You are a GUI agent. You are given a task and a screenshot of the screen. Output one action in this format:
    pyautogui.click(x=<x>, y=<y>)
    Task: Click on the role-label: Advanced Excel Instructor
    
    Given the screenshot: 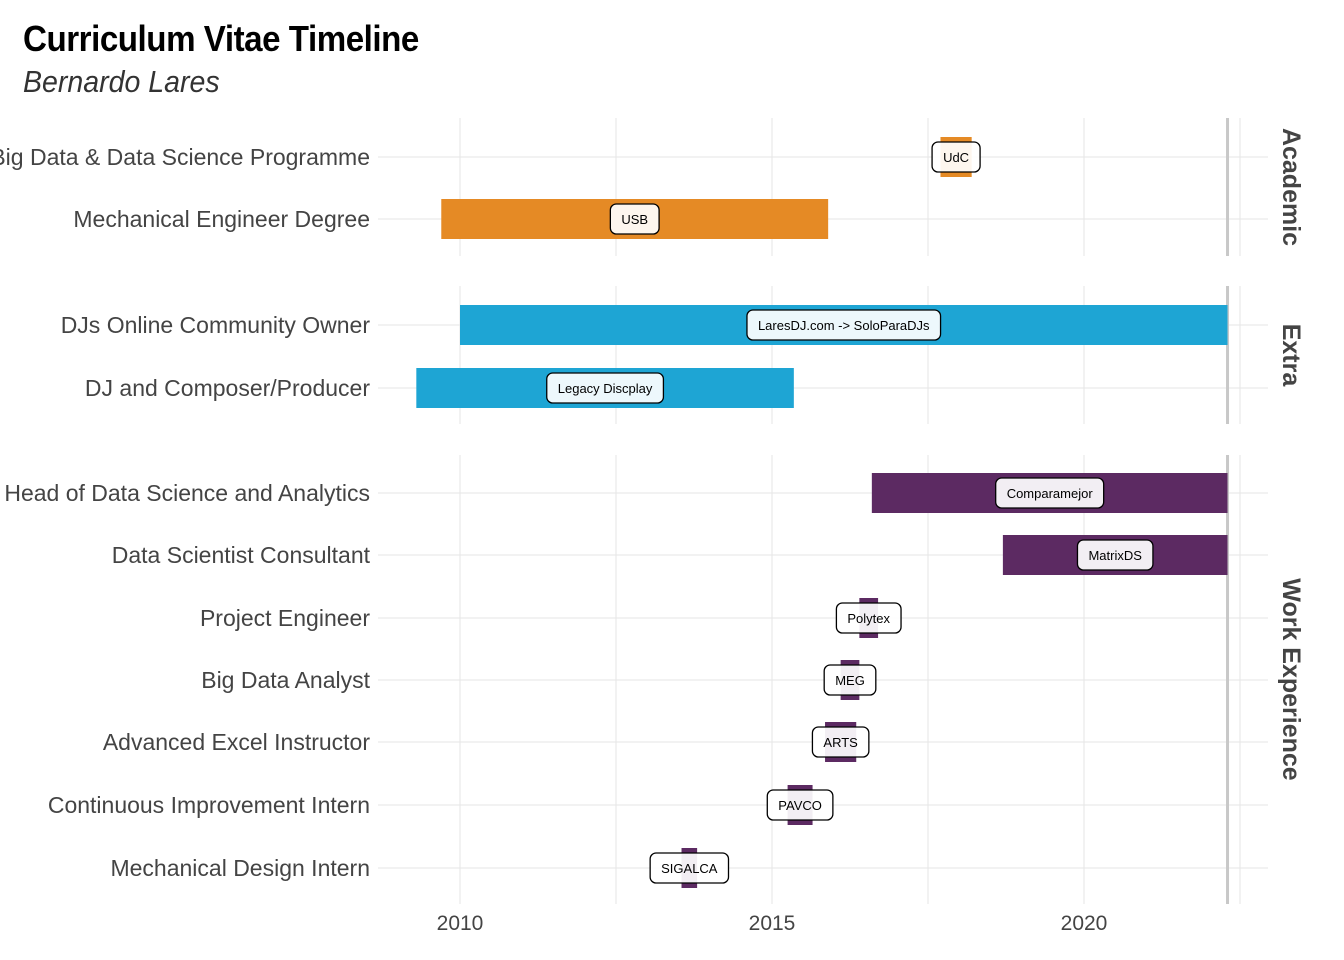 What is the action you would take?
    pyautogui.click(x=237, y=742)
    